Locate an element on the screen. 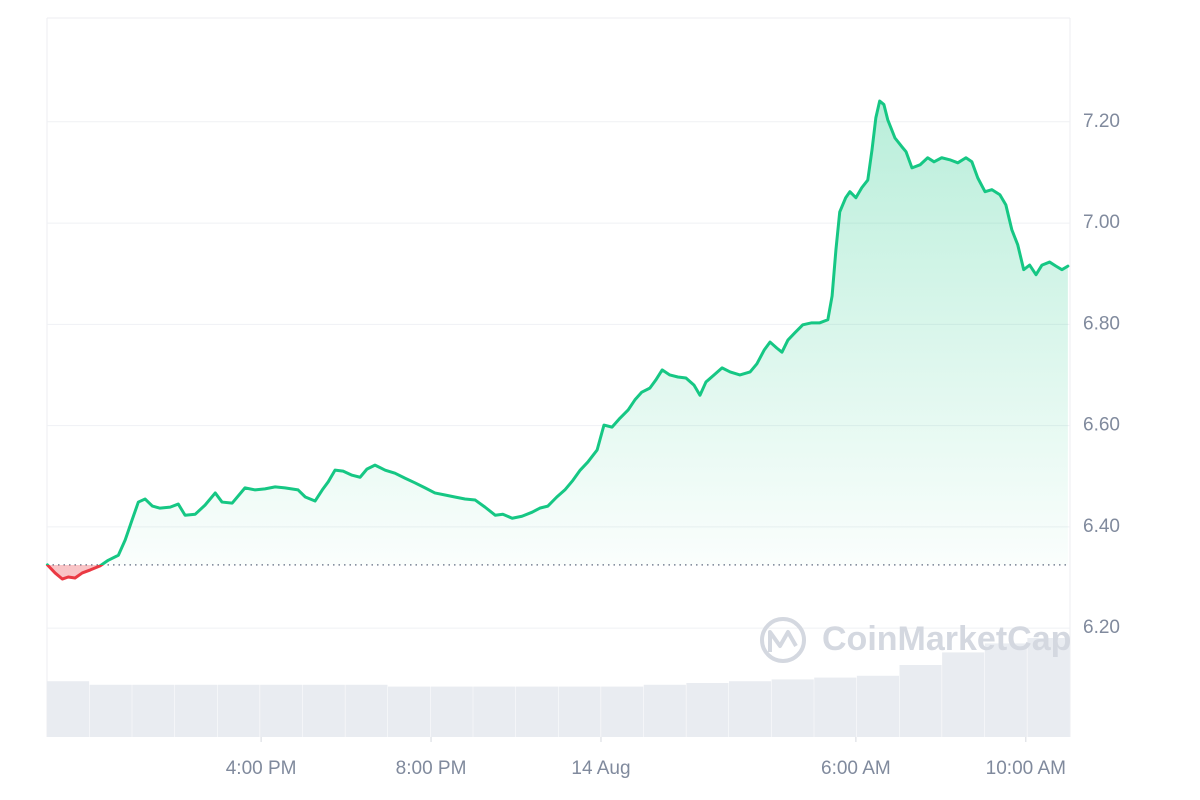 Image resolution: width=1200 pixels, height=800 pixels. watermark-logo is located at coordinates (783, 640).